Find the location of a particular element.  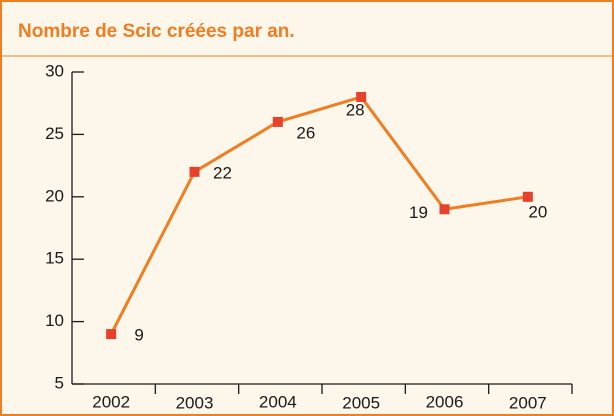

x-tick-label: 2004 is located at coordinates (278, 401).